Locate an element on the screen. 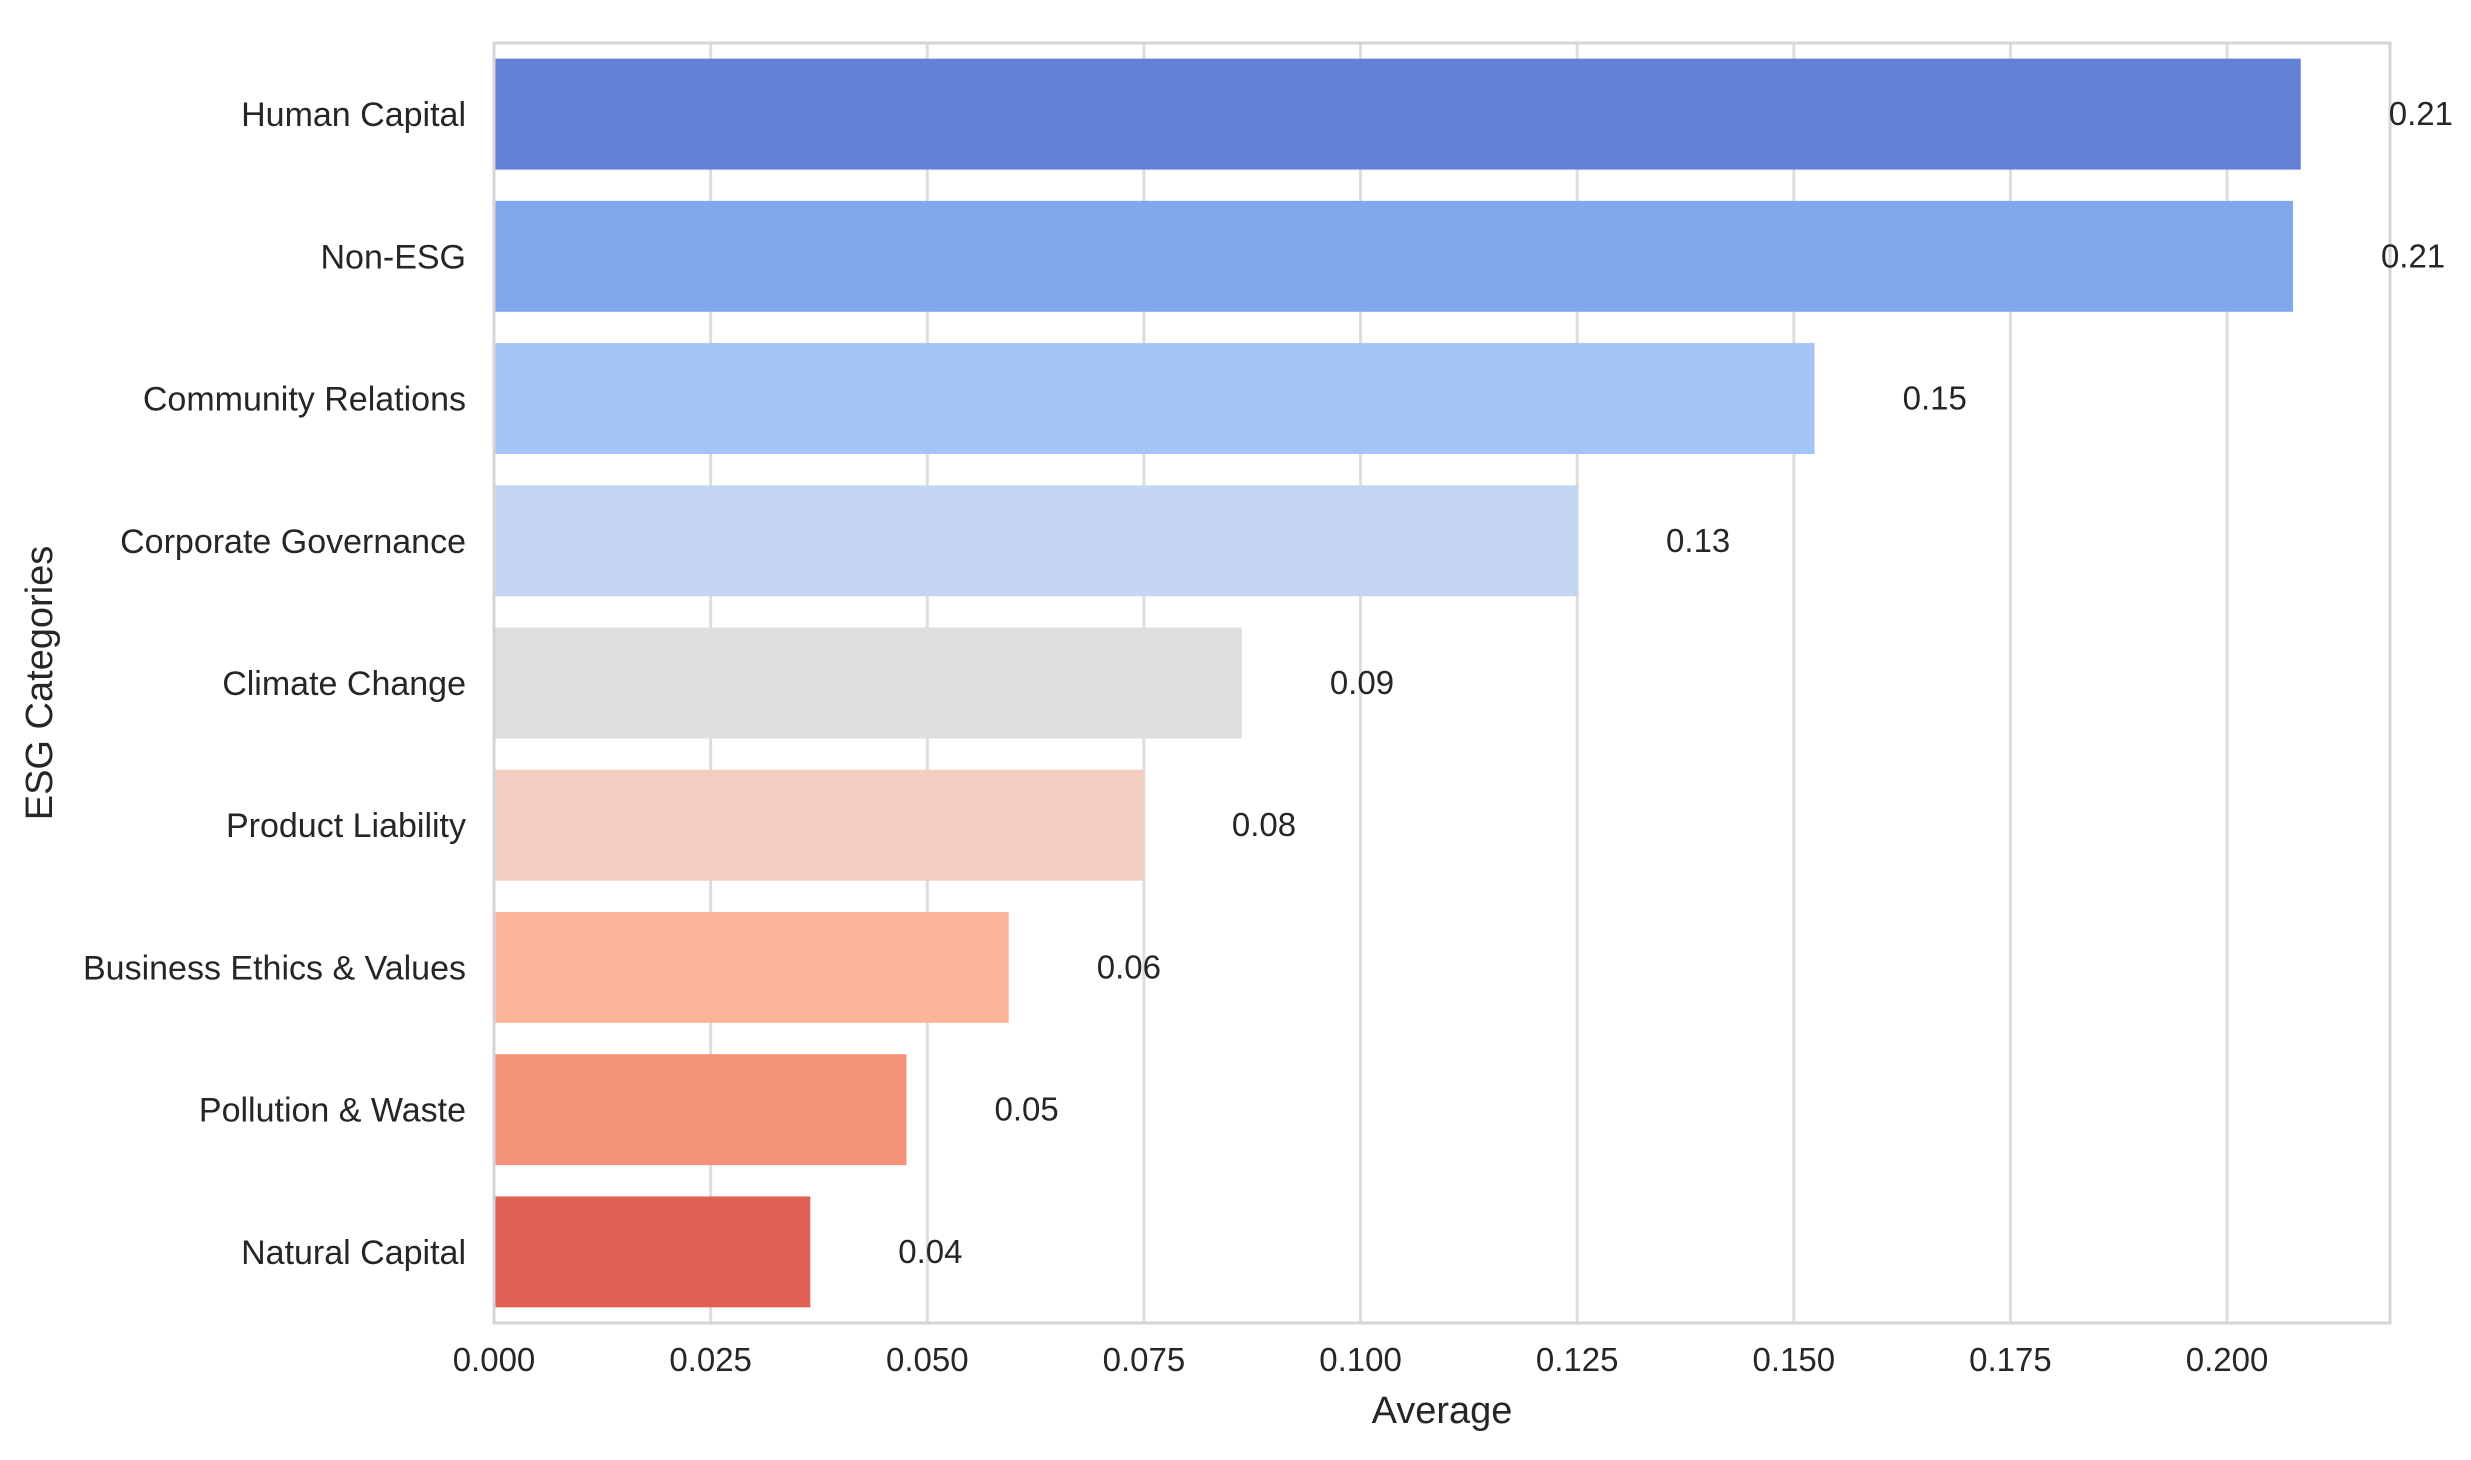 Image resolution: width=2471 pixels, height=1460 pixels. x-tick-label: 0.200 is located at coordinates (2227, 1359).